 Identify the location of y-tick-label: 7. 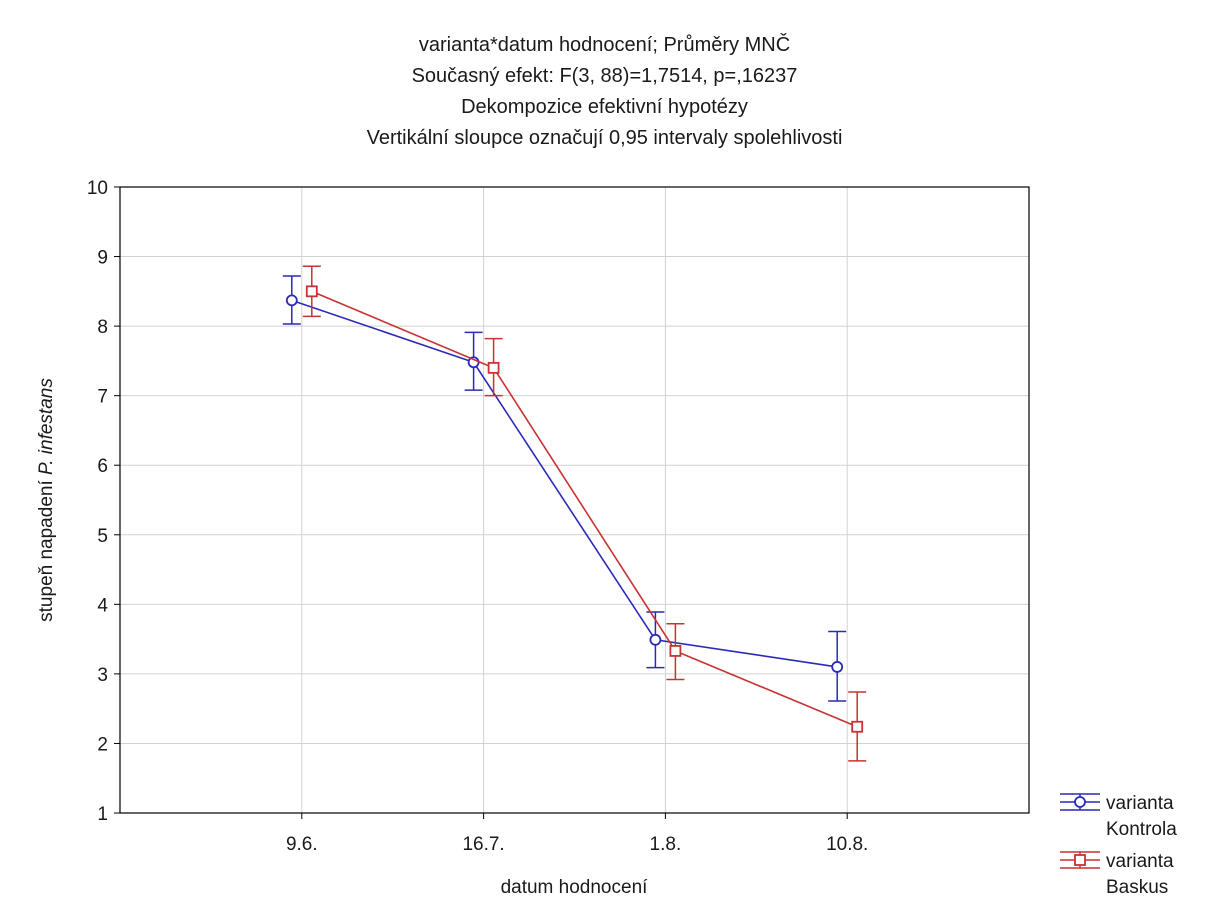
(102, 397).